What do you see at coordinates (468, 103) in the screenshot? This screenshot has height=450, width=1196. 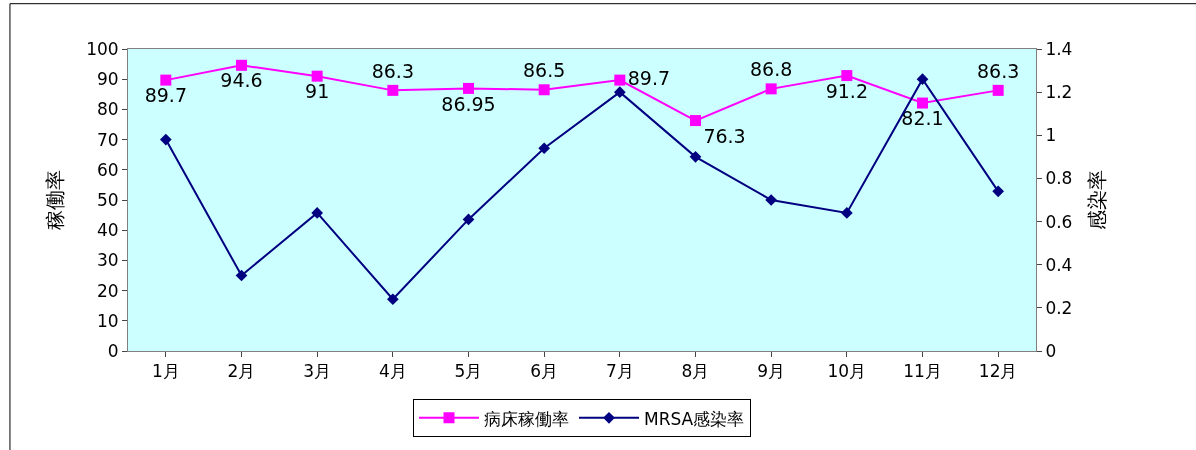 I see `data-label: 86.95` at bounding box center [468, 103].